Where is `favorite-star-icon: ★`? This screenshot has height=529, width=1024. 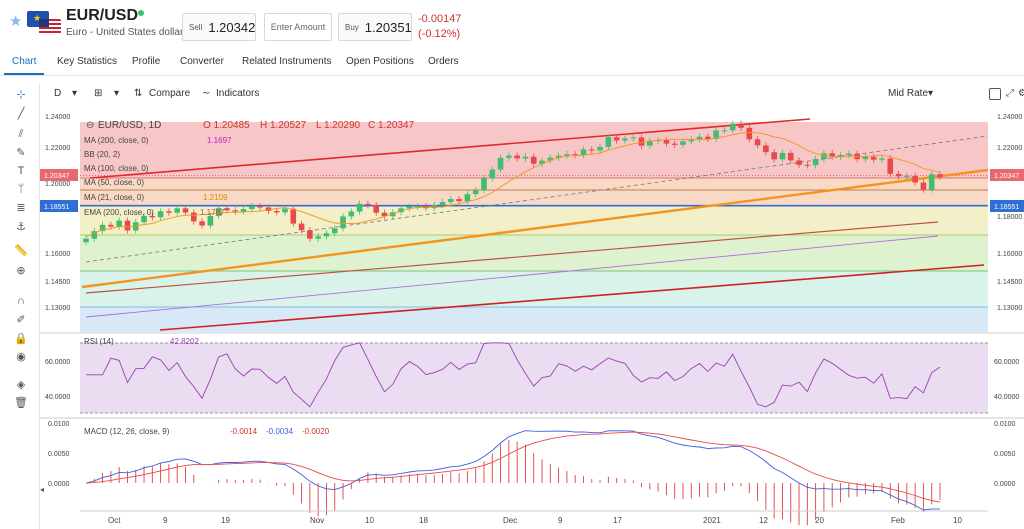 favorite-star-icon: ★ is located at coordinates (16, 21).